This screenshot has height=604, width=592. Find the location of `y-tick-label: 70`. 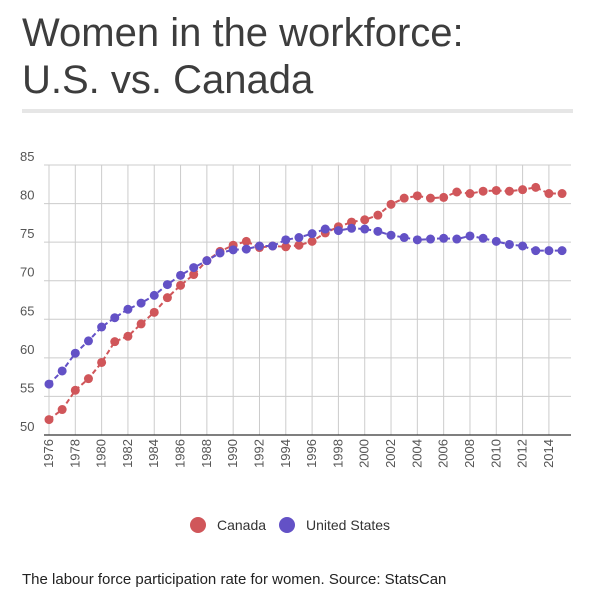

y-tick-label: 70 is located at coordinates (27, 272).